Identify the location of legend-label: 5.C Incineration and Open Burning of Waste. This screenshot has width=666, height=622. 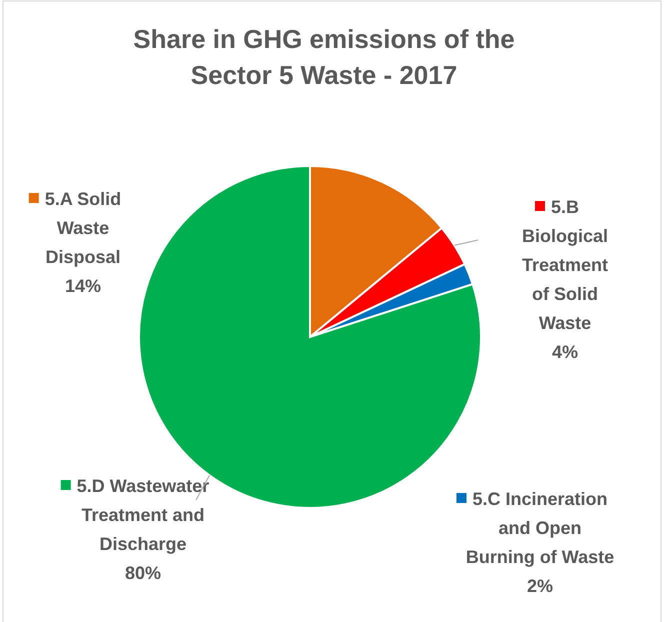
(540, 528).